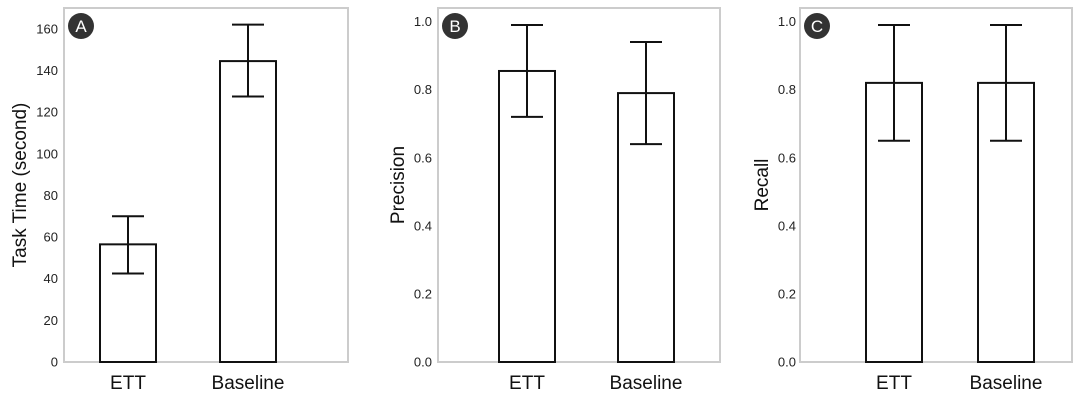  I want to click on panel-letter: B, so click(454, 26).